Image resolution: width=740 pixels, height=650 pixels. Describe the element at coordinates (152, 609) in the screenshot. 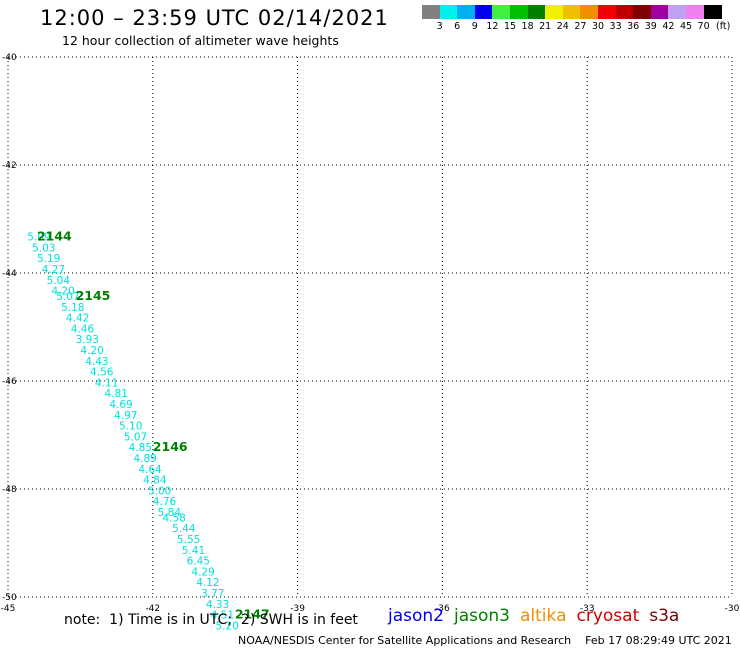

I see `x-tick-label: -42` at that location.